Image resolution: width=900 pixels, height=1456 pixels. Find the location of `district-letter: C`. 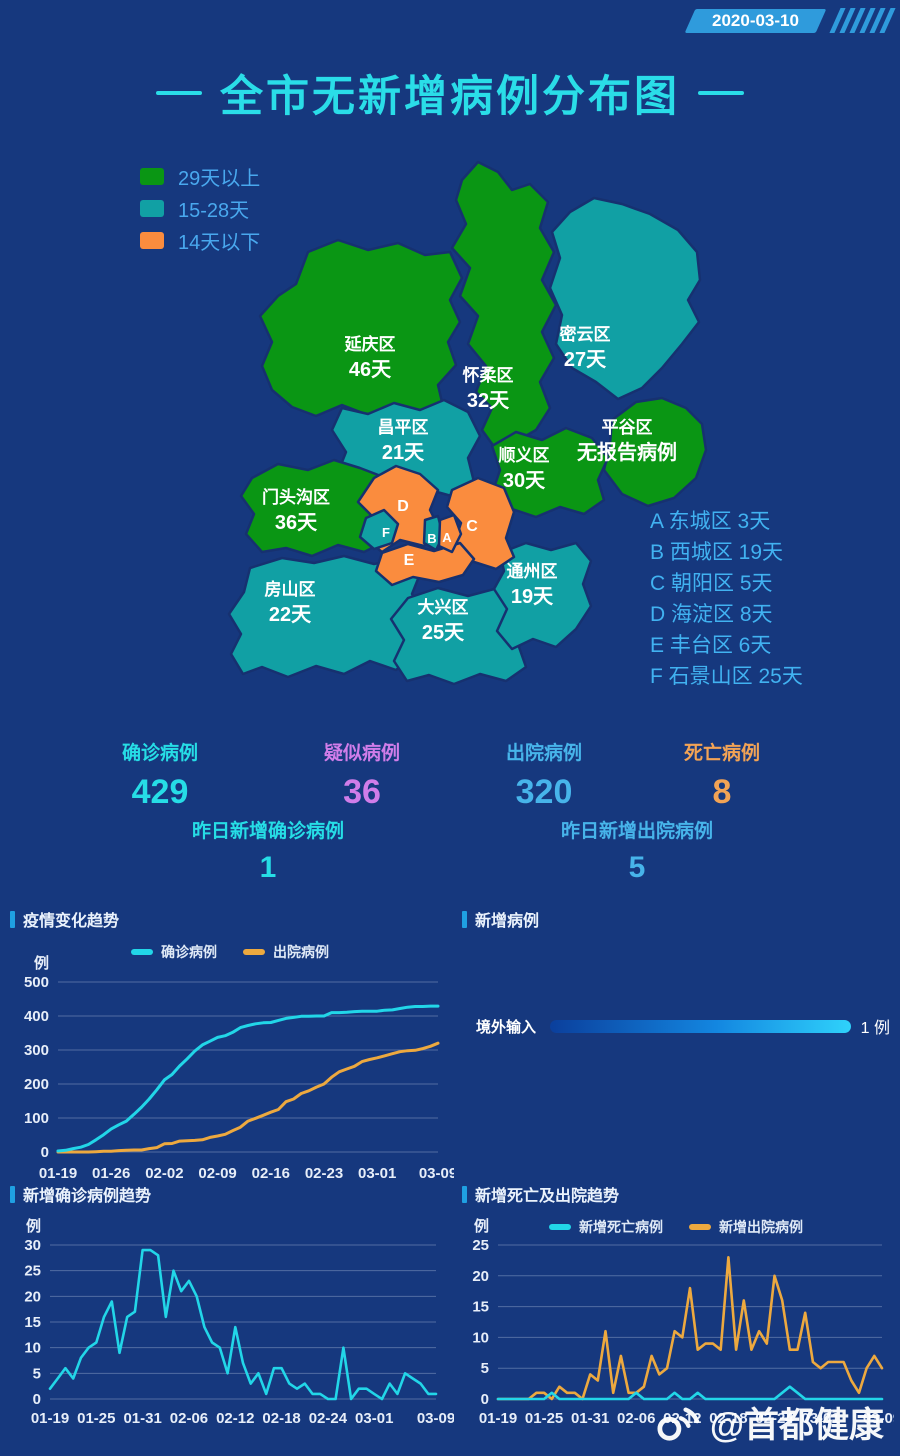

district-letter: C is located at coordinates (472, 526).